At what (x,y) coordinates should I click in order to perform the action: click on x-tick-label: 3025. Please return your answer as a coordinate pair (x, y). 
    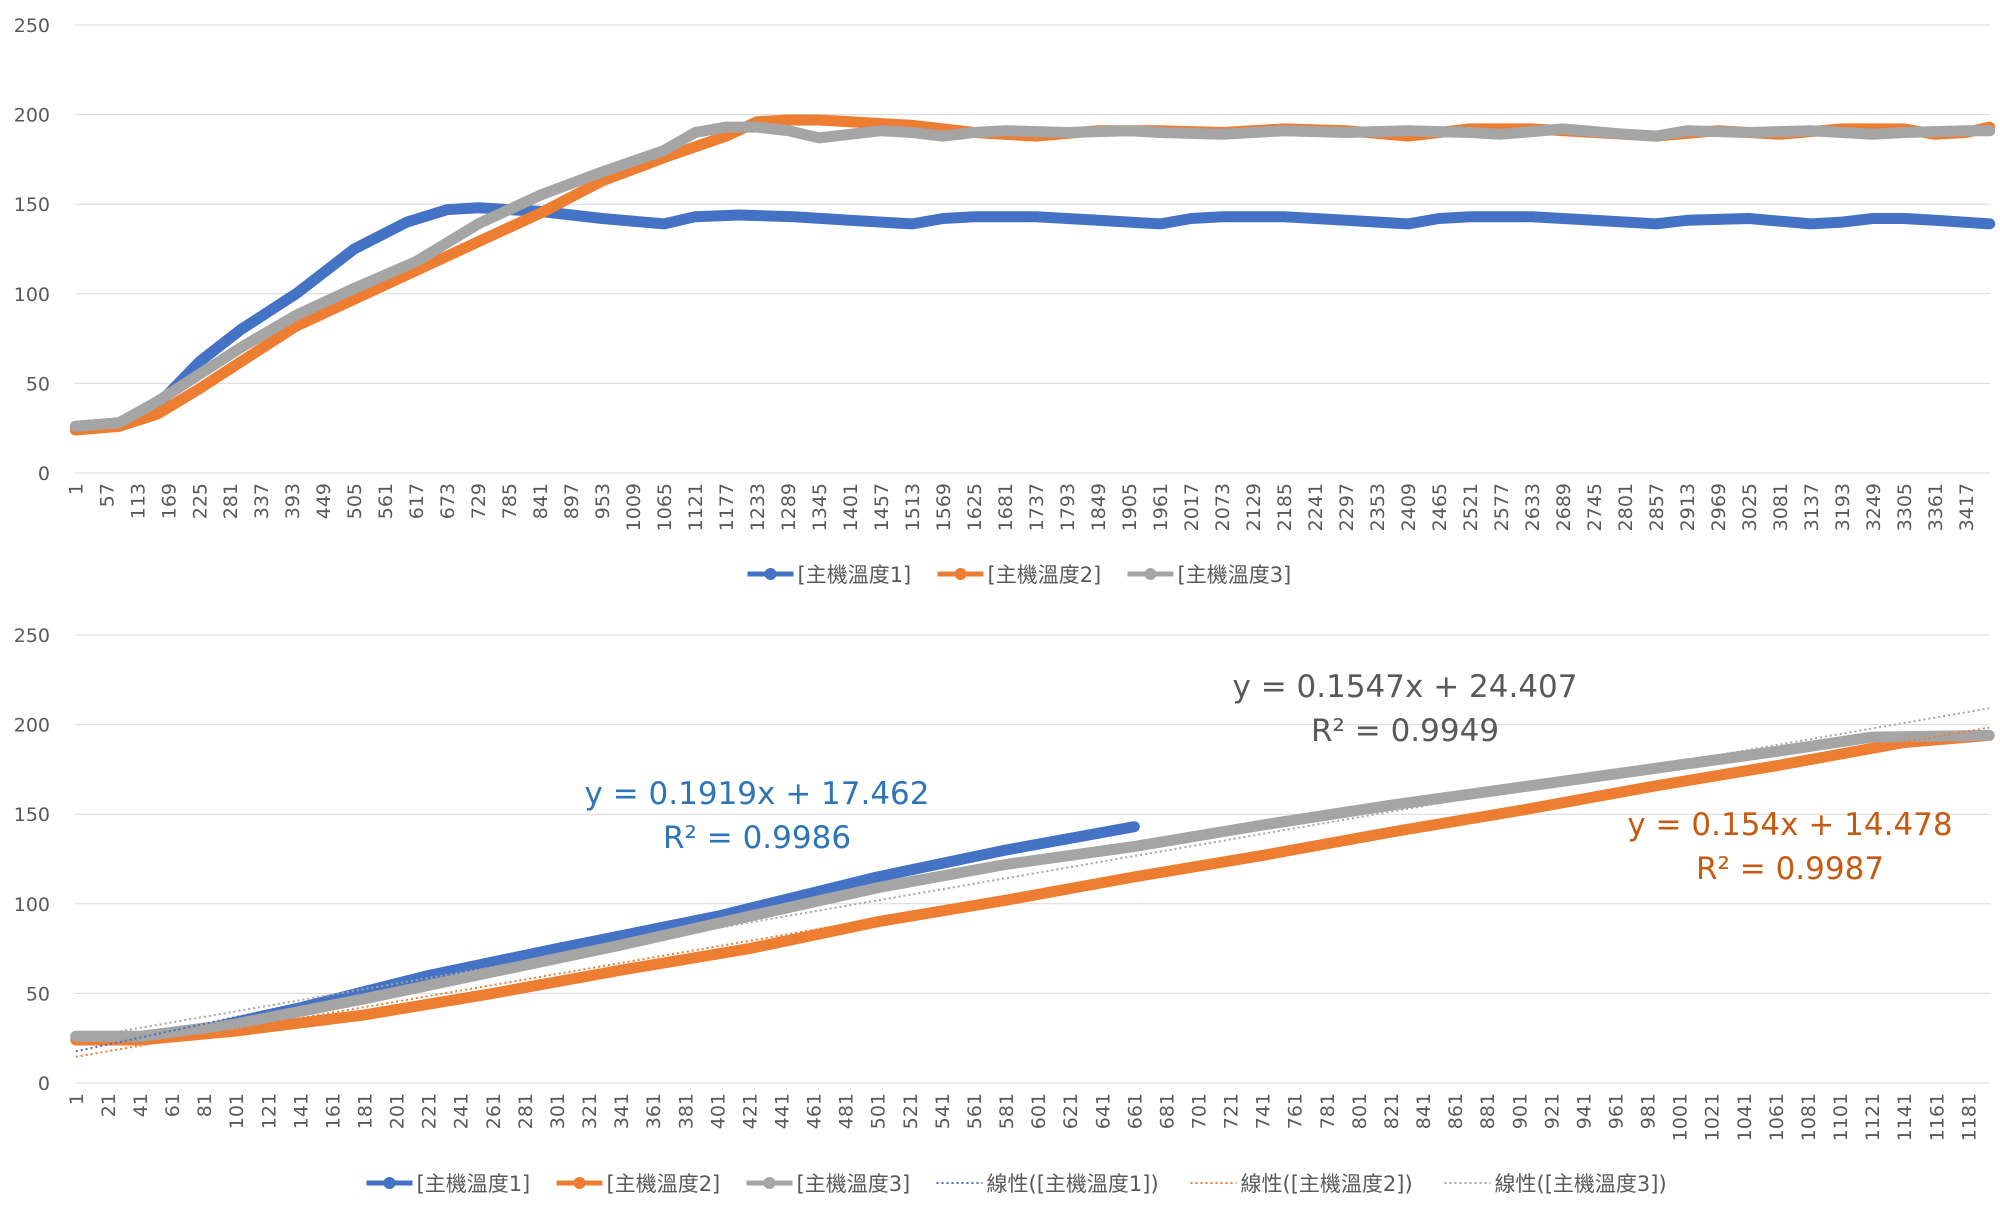
    Looking at the image, I should click on (1750, 507).